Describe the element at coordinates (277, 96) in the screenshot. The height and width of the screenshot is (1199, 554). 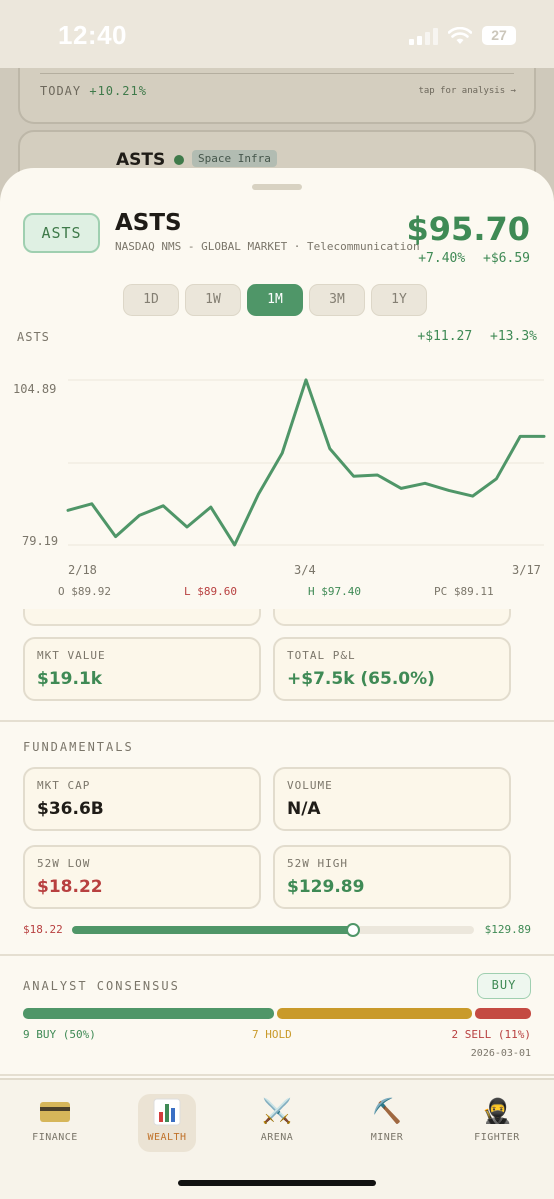
I see `background-card-today: TODAY +10.21% tap for analysis →` at that location.